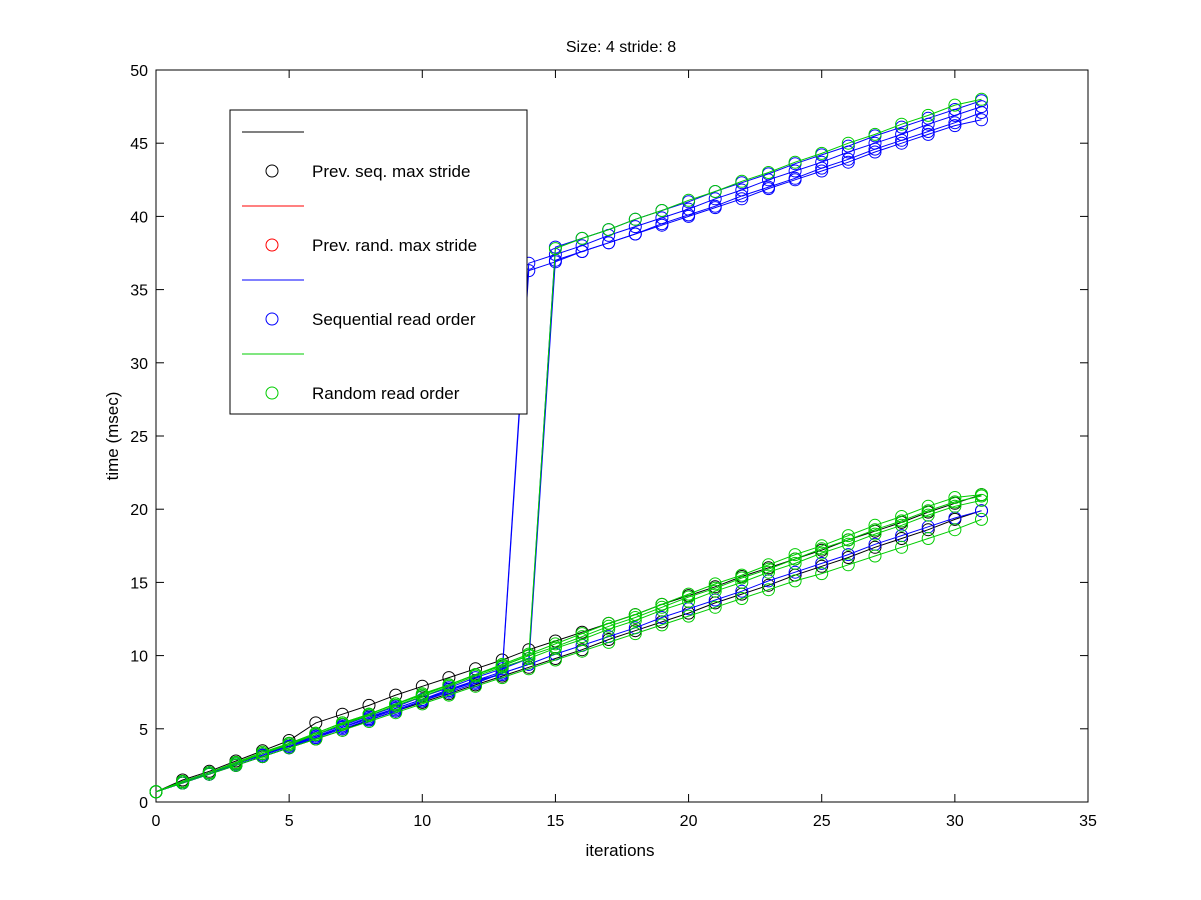 Image resolution: width=1201 pixels, height=900 pixels. What do you see at coordinates (139, 364) in the screenshot?
I see `y-tick-label: 30` at bounding box center [139, 364].